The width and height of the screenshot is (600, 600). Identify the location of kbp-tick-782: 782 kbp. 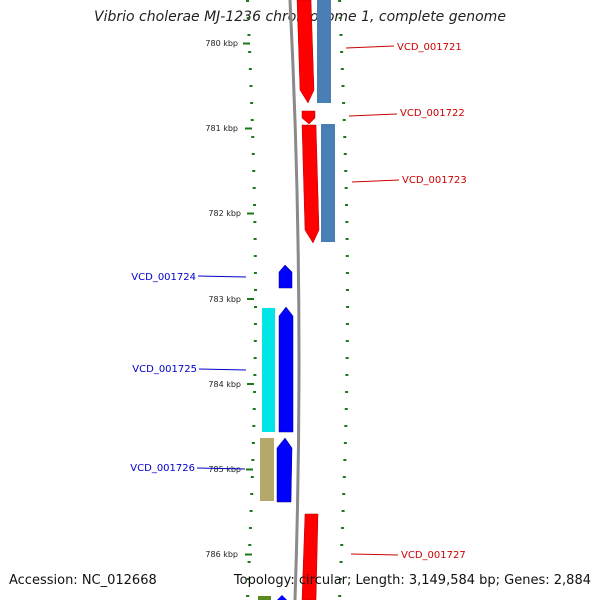
(231, 213).